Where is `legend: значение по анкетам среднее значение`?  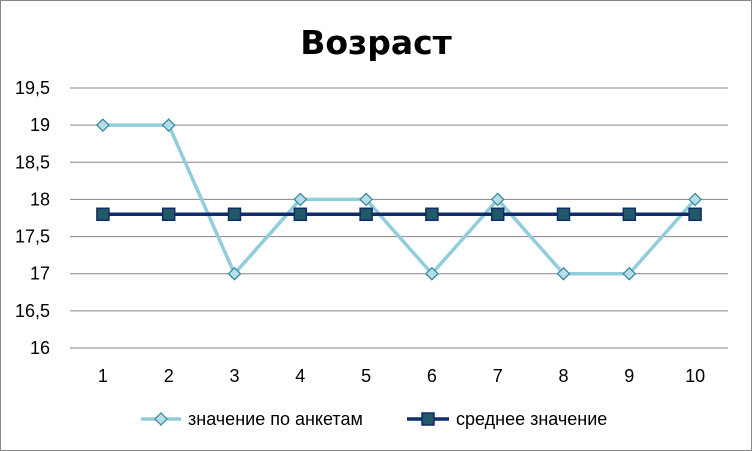
legend: значение по анкетам среднее значение is located at coordinates (374, 419).